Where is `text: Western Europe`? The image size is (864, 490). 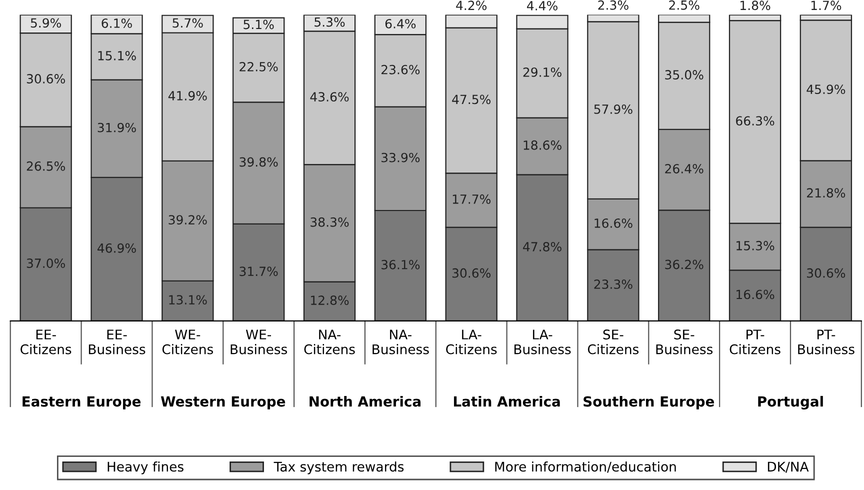
text: Western Europe is located at coordinates (223, 403).